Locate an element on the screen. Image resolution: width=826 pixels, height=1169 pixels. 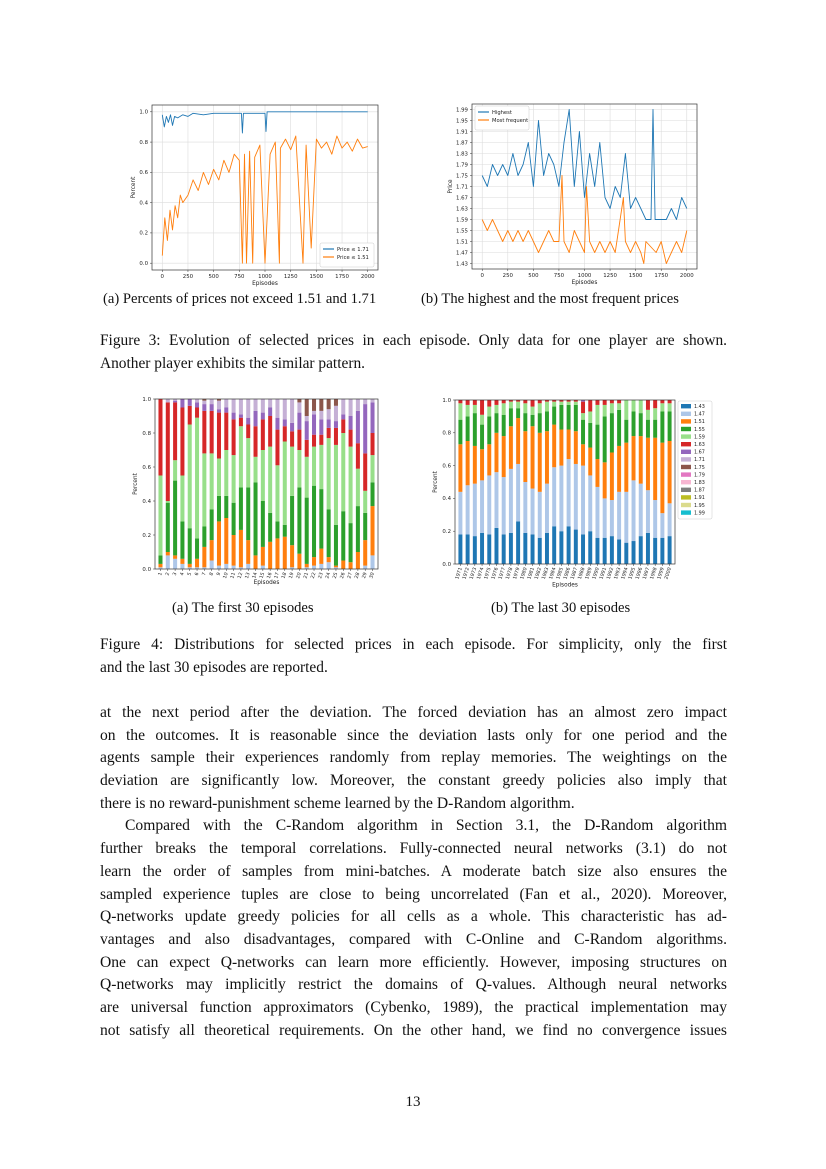
x-tick-label: 5 is located at coordinates (189, 574).